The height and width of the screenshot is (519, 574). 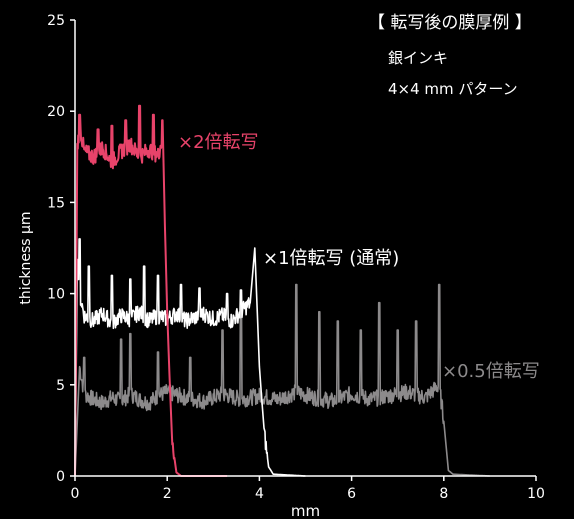 What do you see at coordinates (56, 112) in the screenshot?
I see `y-tick-label: 20` at bounding box center [56, 112].